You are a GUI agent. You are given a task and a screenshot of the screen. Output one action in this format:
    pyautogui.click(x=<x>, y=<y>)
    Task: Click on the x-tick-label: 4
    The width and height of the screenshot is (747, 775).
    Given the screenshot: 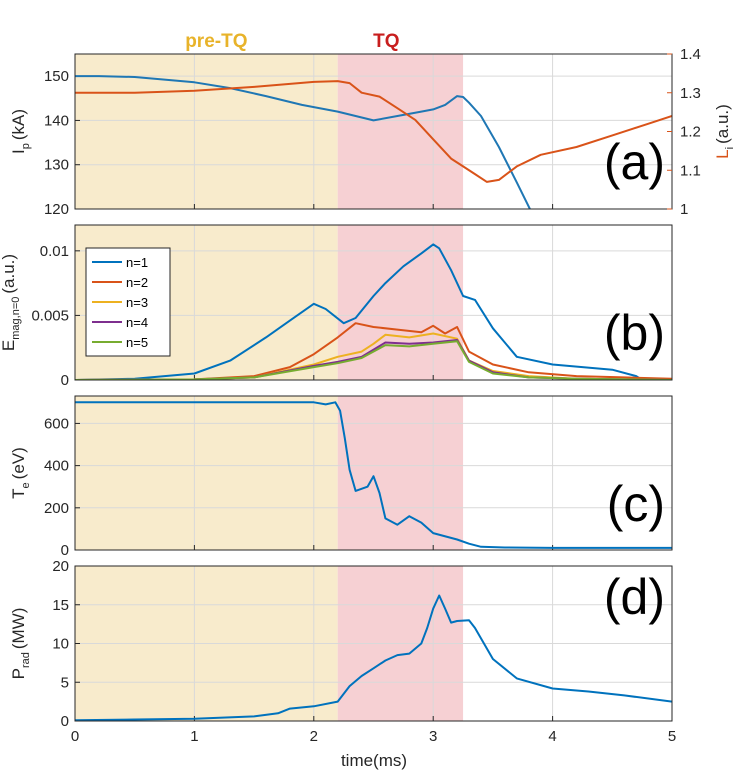 What is the action you would take?
    pyautogui.click(x=552, y=736)
    